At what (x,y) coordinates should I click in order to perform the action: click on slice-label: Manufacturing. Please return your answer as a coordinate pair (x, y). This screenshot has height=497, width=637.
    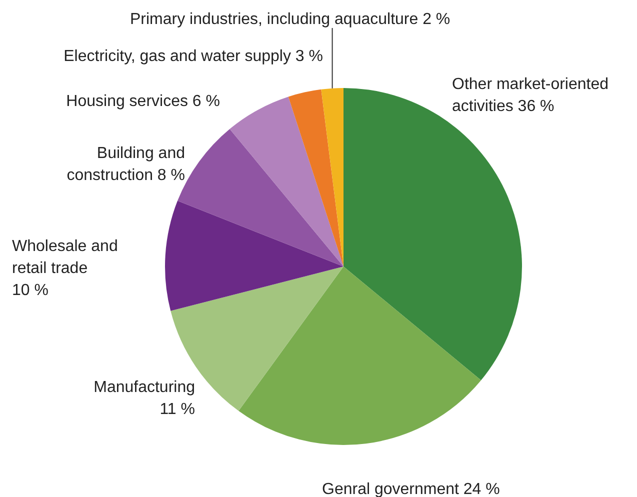
    Looking at the image, I should click on (144, 387).